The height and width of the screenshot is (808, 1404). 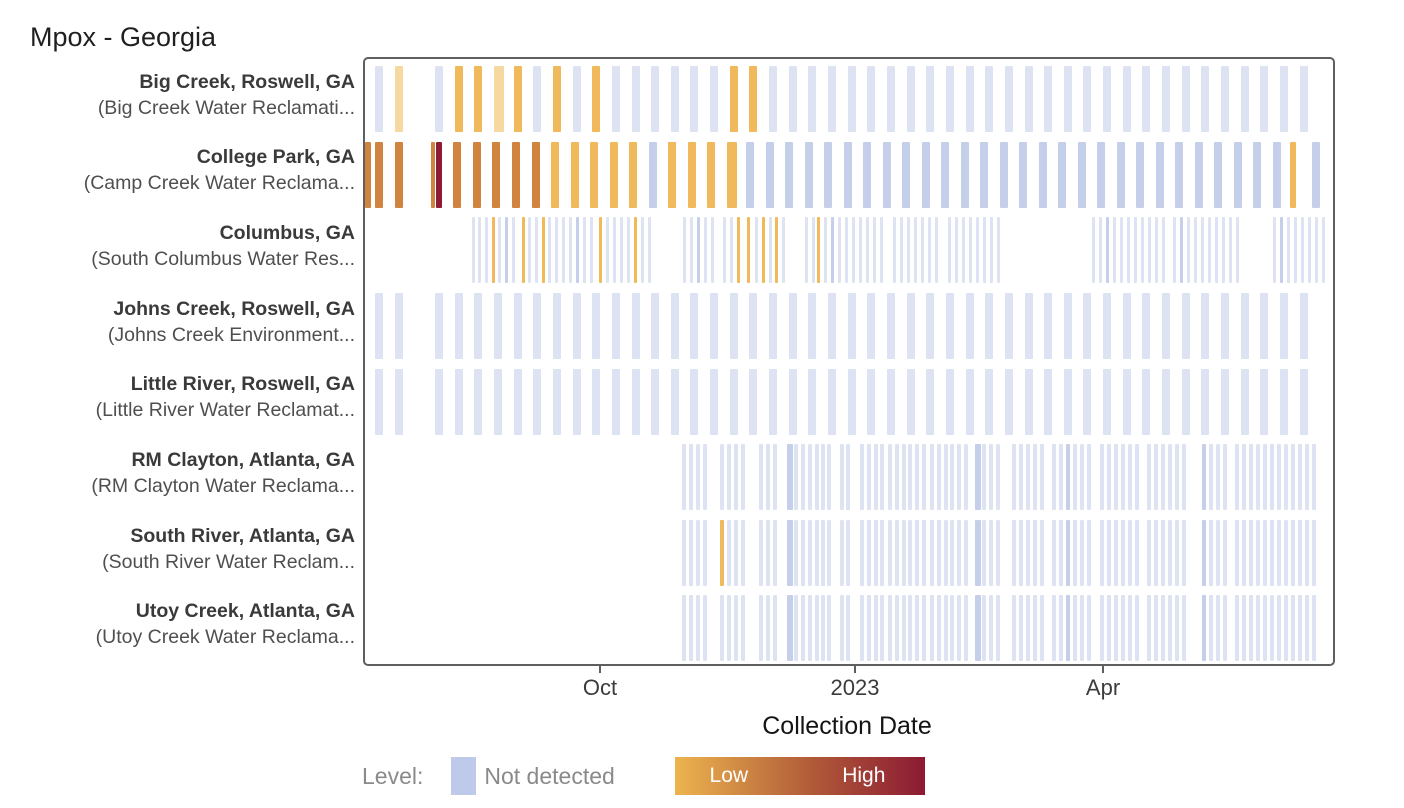 I want to click on site-name: Little River, Roswell, GA, so click(x=242, y=384).